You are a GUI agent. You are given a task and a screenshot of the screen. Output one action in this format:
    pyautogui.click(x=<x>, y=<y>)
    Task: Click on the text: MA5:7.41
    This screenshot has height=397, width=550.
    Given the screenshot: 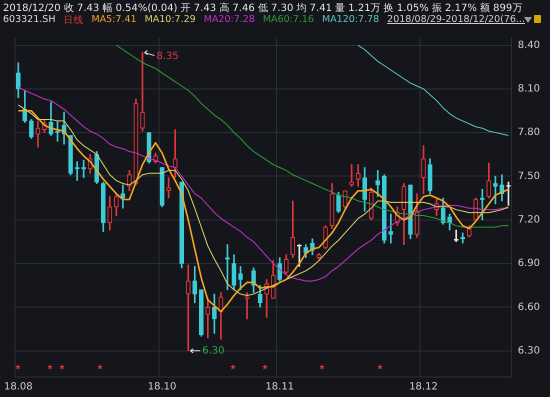 What is the action you would take?
    pyautogui.click(x=114, y=20)
    